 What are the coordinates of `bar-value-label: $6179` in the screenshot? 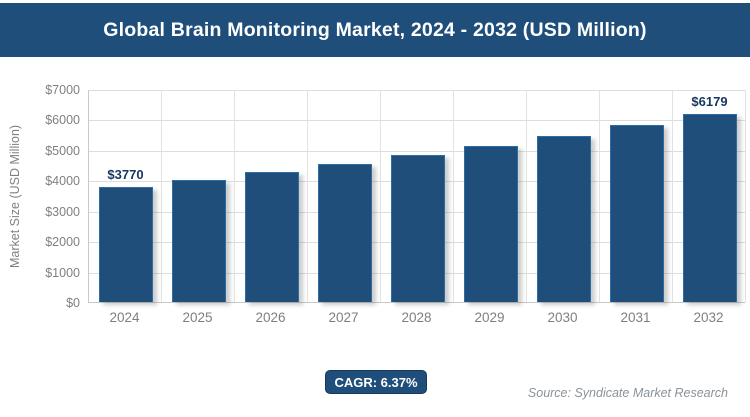 It's located at (709, 101).